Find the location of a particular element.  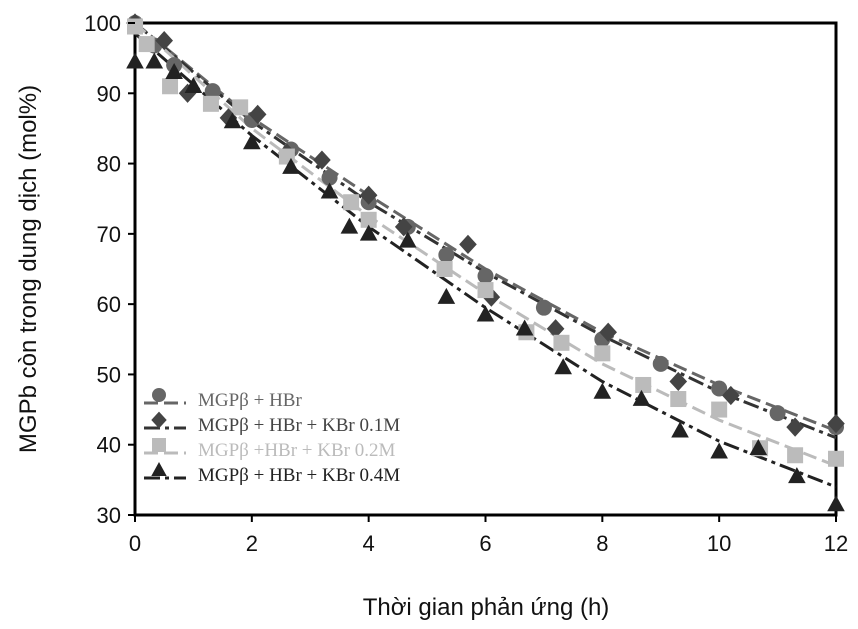

x-tick-label: 4 is located at coordinates (369, 543).